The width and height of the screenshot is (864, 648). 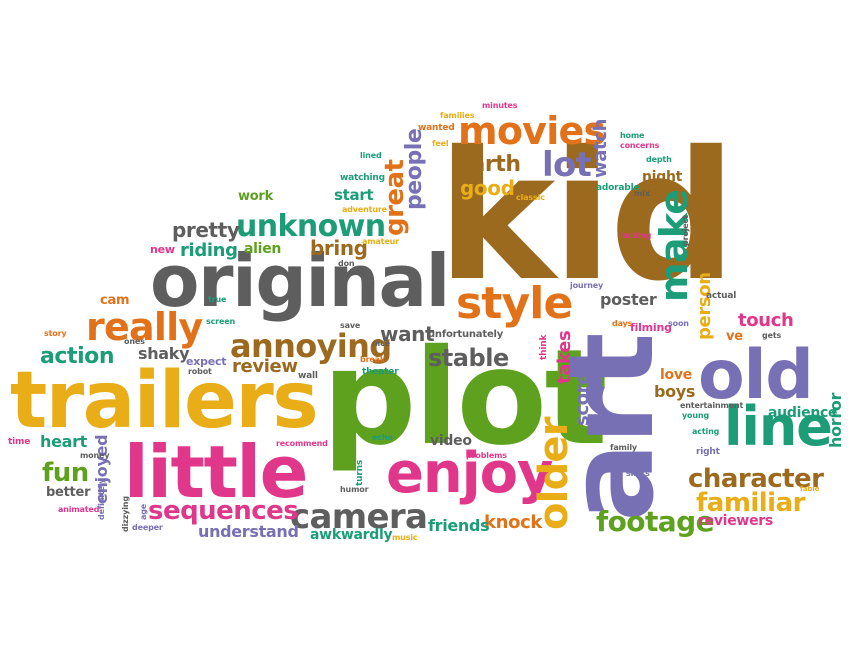 What do you see at coordinates (350, 325) in the screenshot?
I see `word-save: save` at bounding box center [350, 325].